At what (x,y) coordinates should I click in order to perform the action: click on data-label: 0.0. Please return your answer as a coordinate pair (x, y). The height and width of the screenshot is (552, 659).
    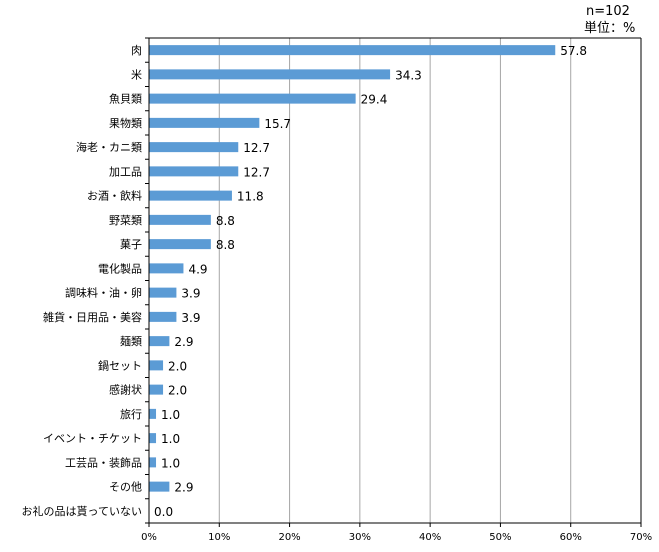
    Looking at the image, I should click on (163, 512).